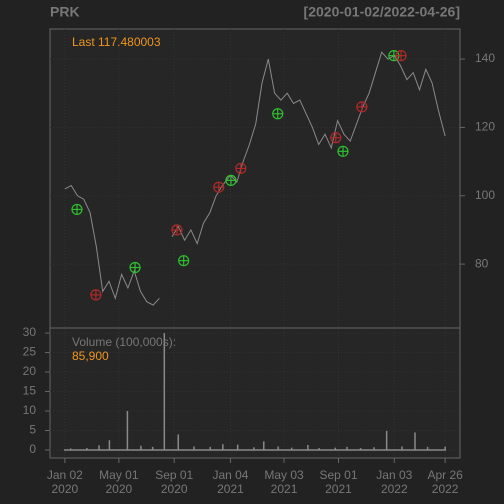  What do you see at coordinates (30, 352) in the screenshot?
I see `y-tick-label: 25` at bounding box center [30, 352].